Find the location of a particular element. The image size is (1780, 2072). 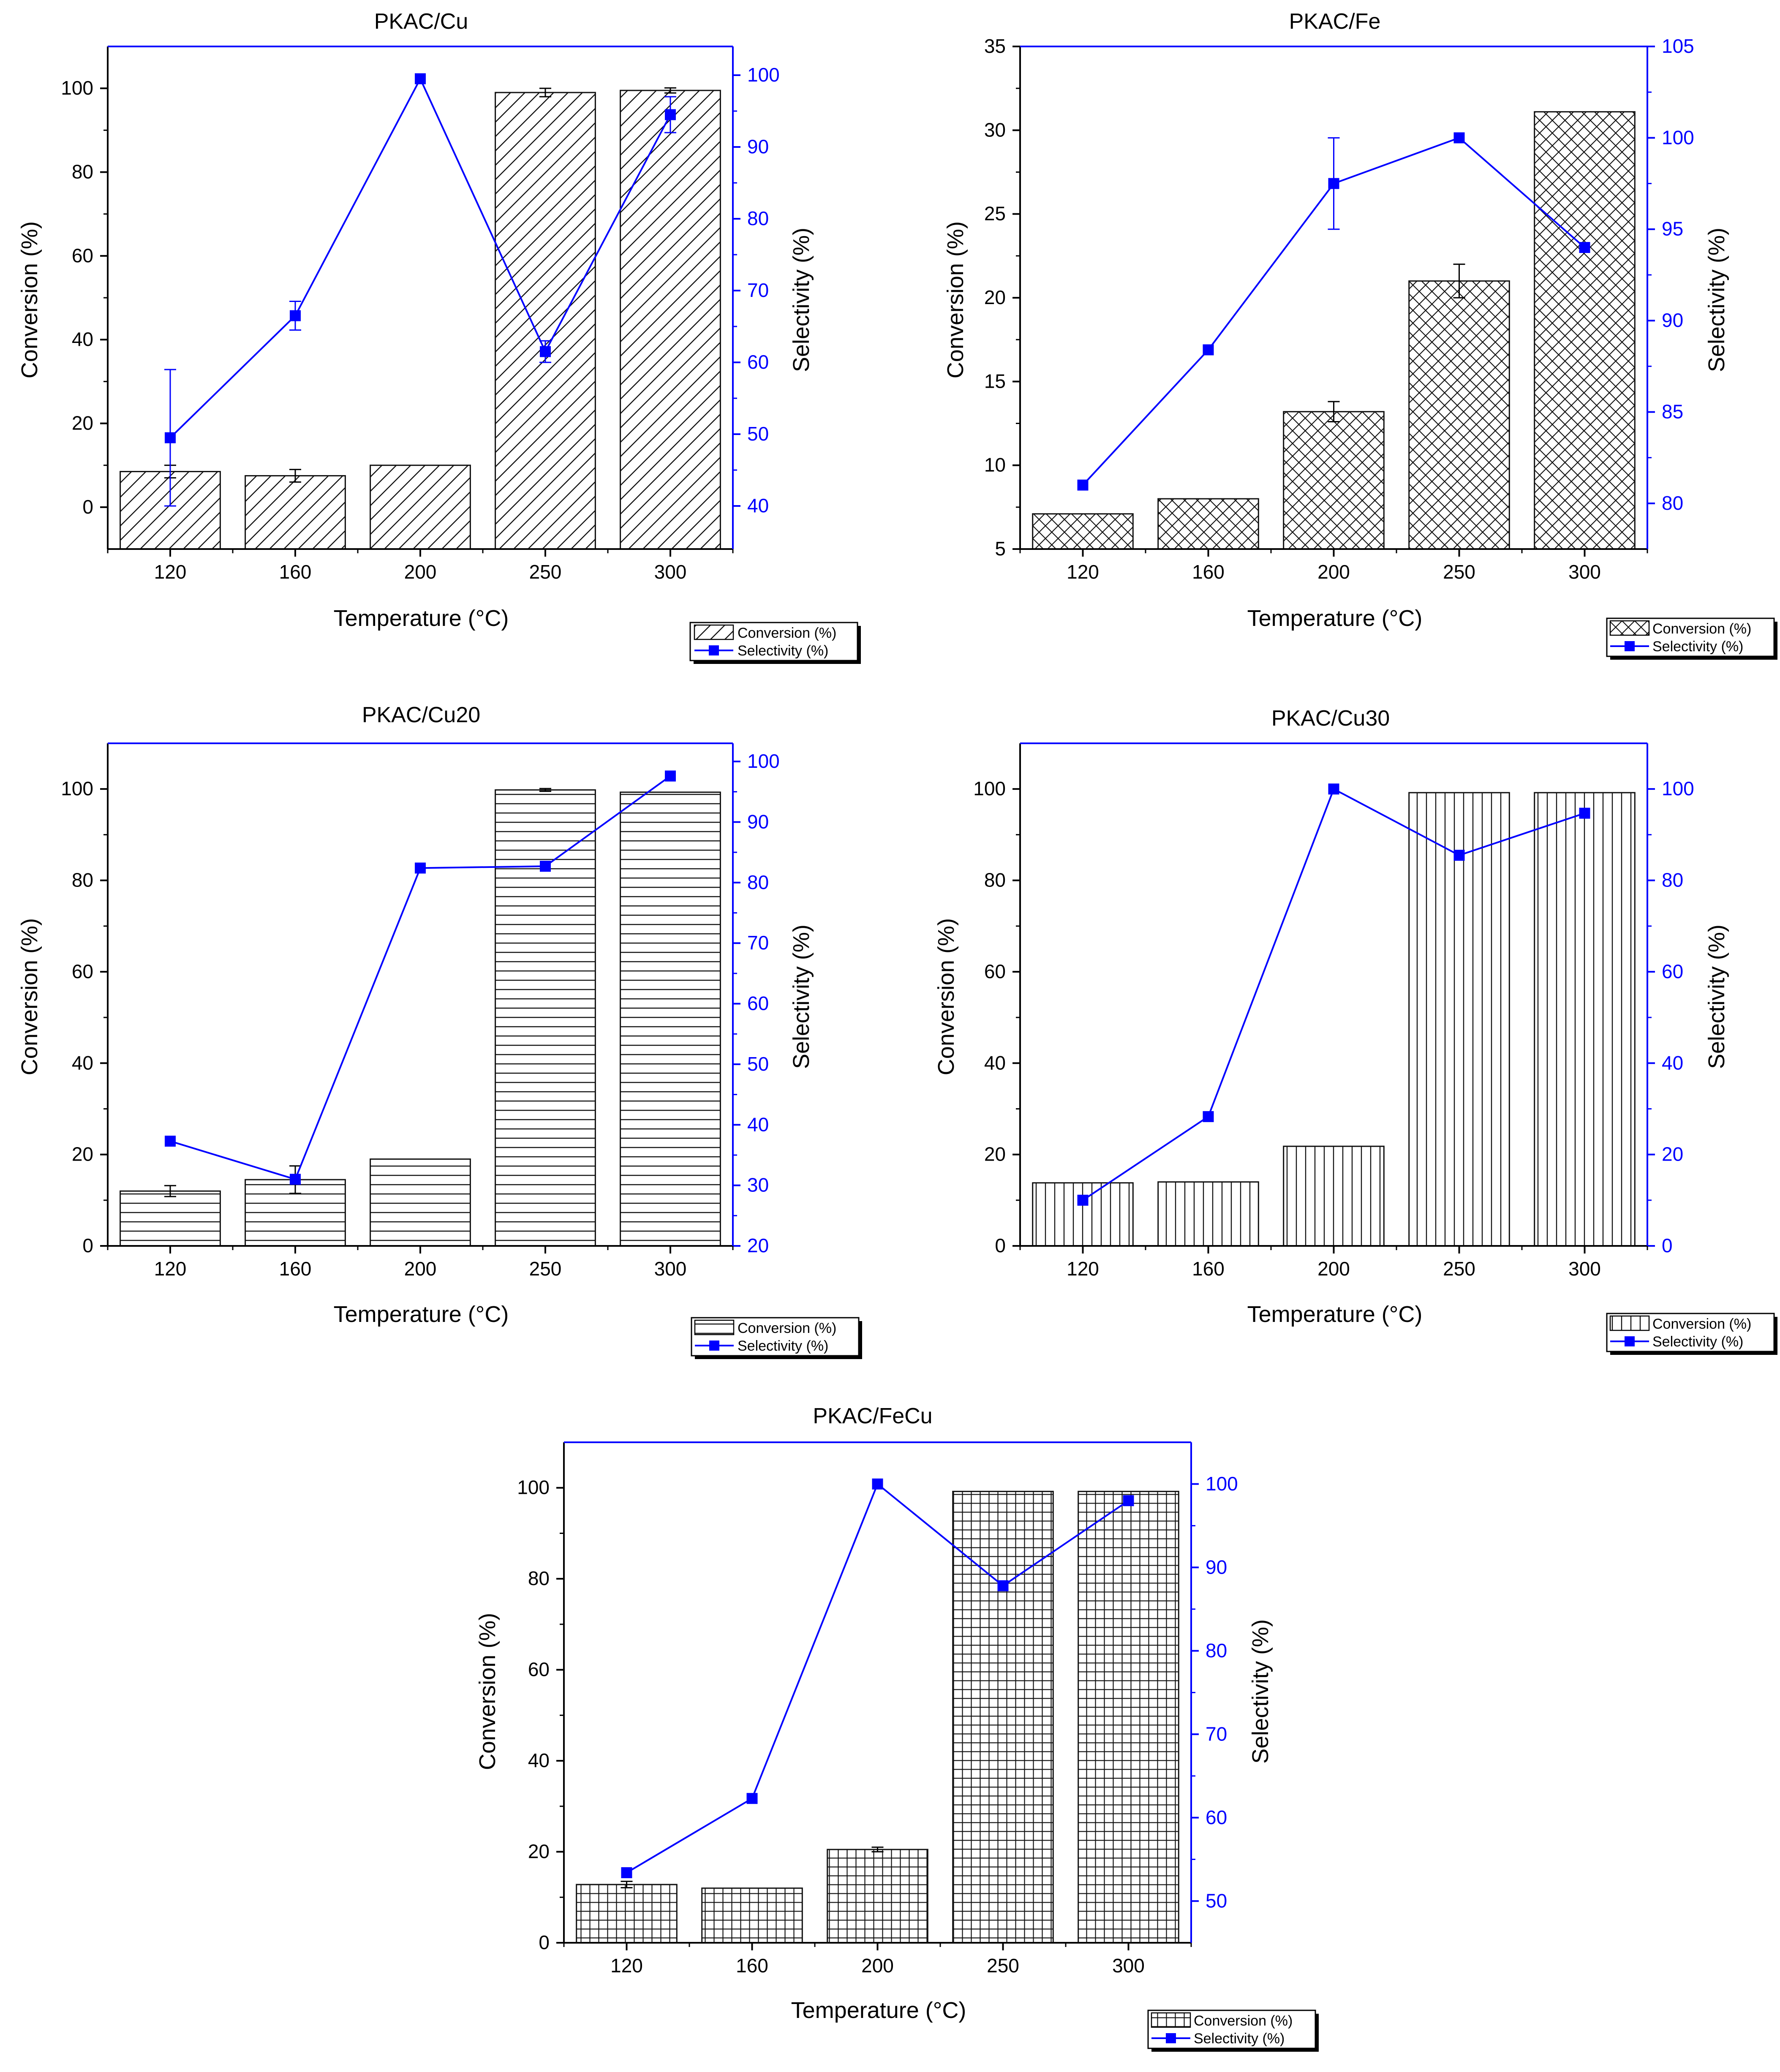

y-tick-label: 80 is located at coordinates (539, 1578).